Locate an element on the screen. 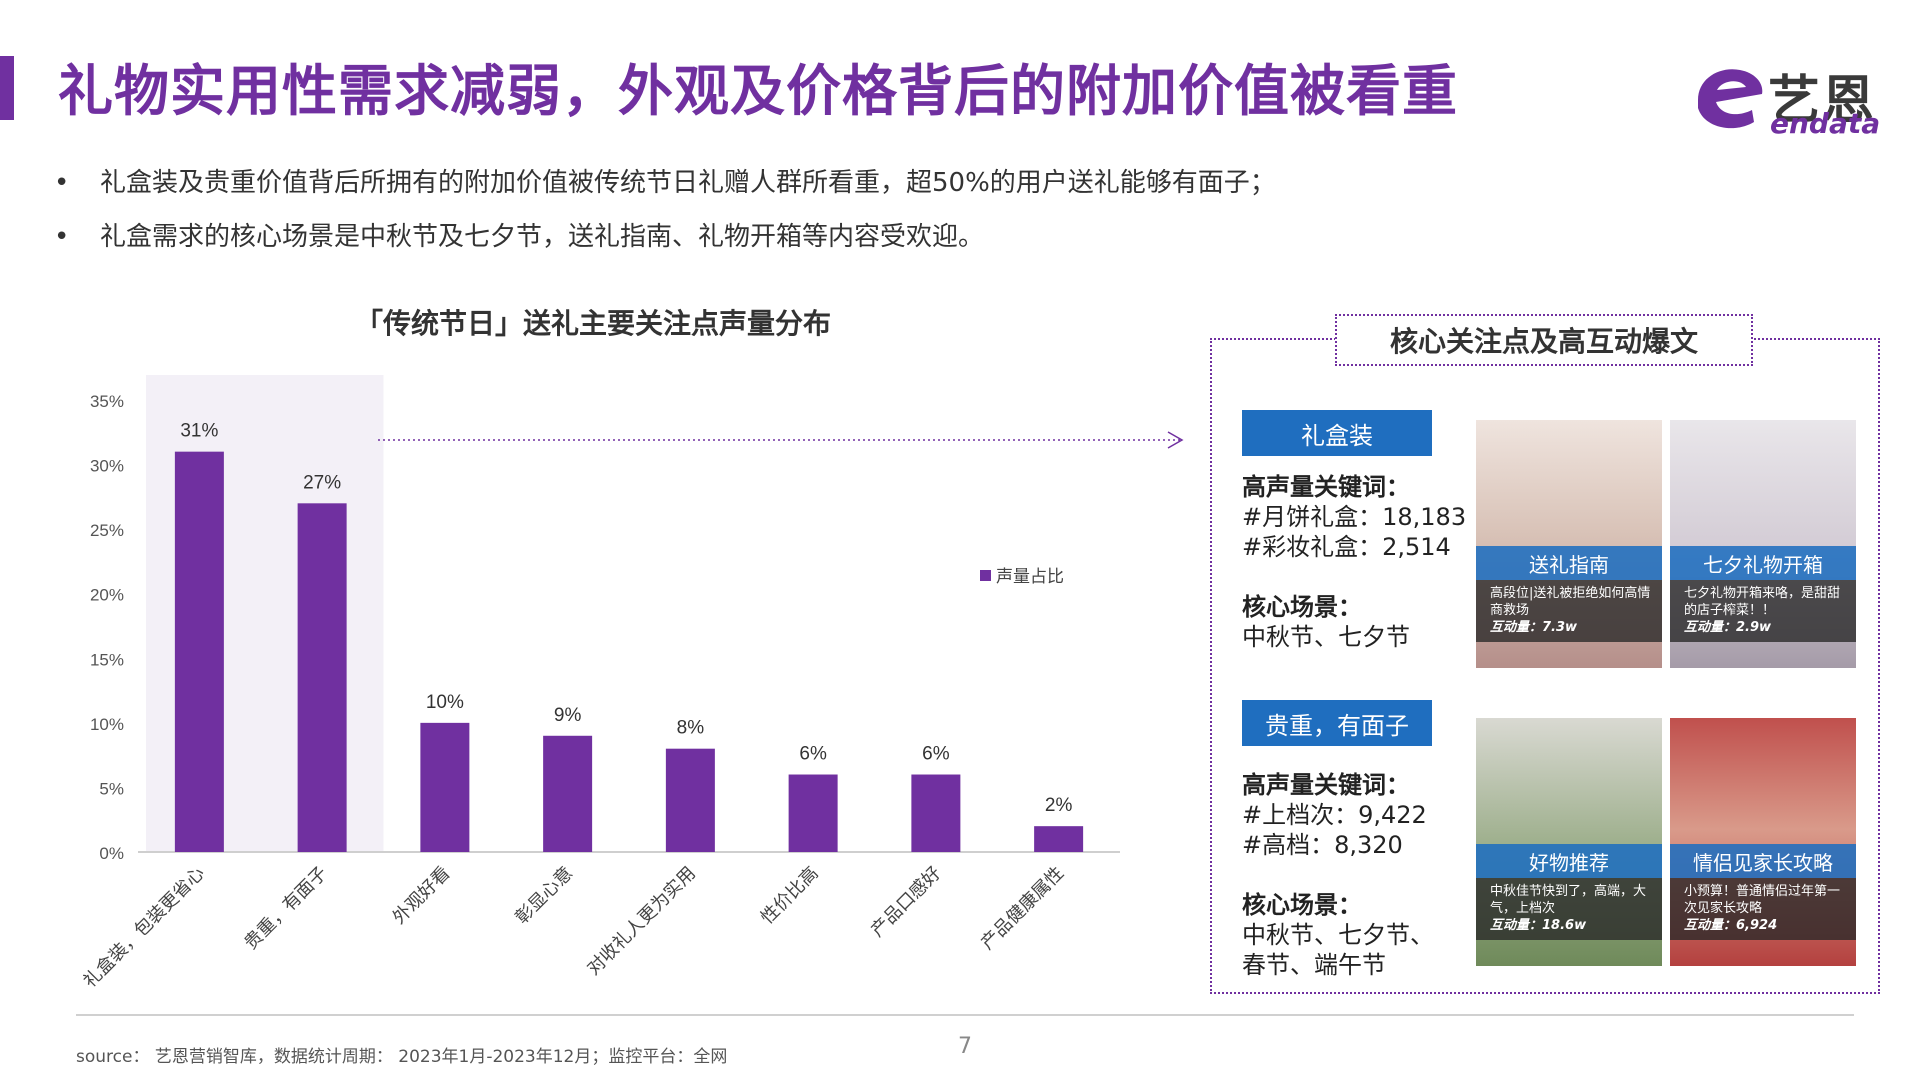 The image size is (1920, 1080). data-label: 10% is located at coordinates (445, 702).